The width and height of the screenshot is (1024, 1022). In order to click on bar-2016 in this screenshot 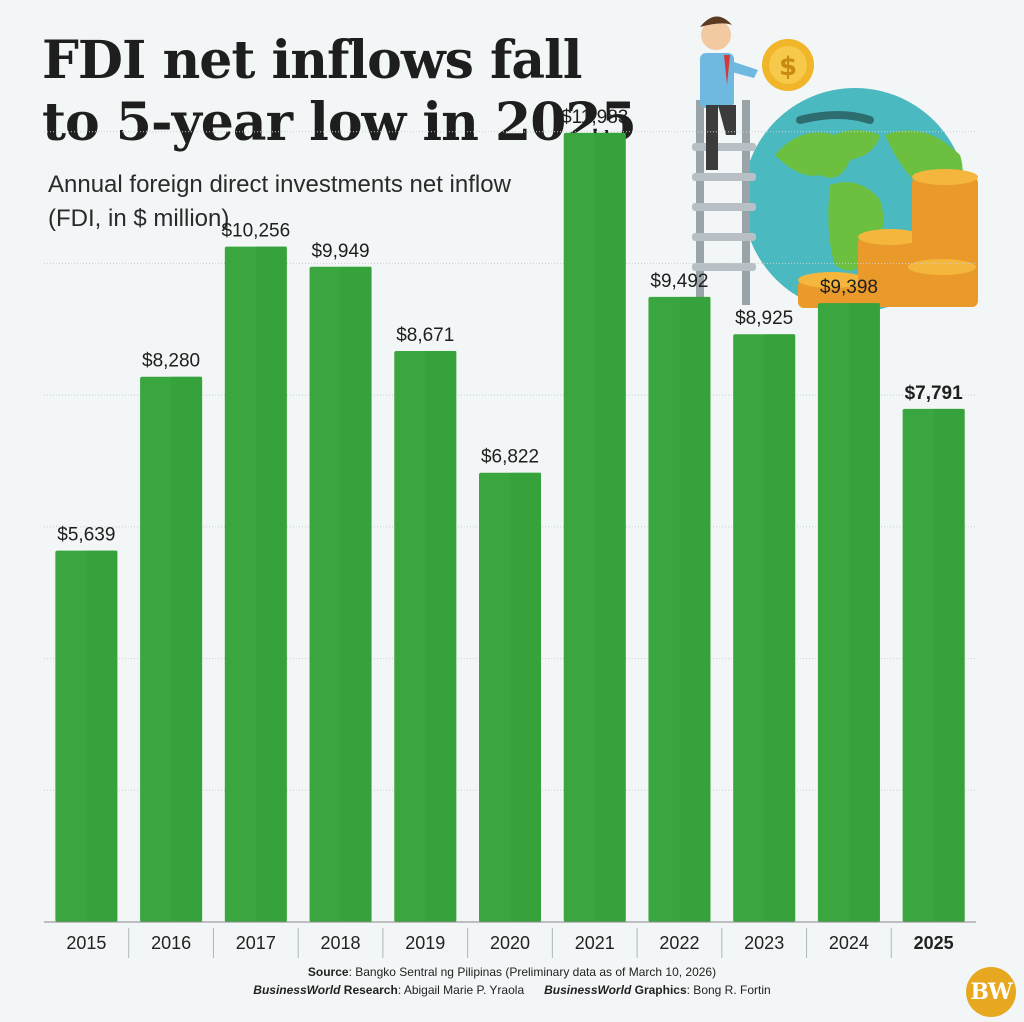, I will do `click(171, 649)`.